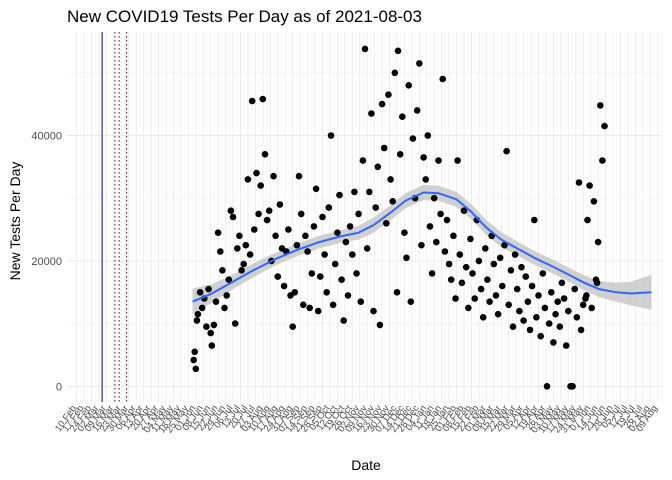 The width and height of the screenshot is (672, 480). Describe the element at coordinates (59, 387) in the screenshot. I see `y-tick-label: 0` at that location.